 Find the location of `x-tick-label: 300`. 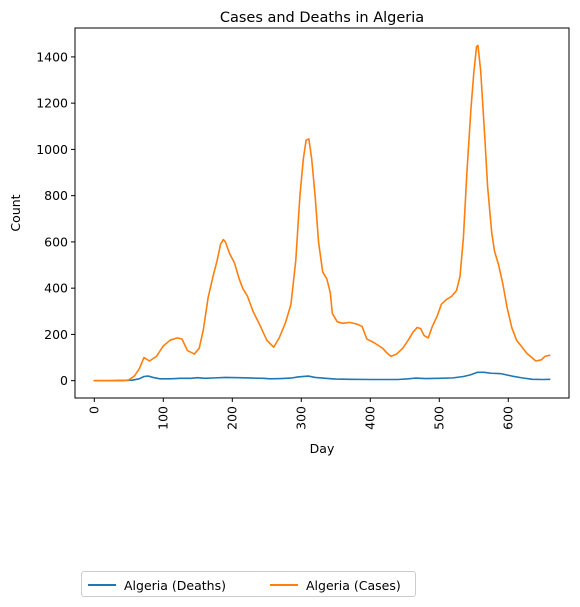

x-tick-label: 300 is located at coordinates (300, 418).